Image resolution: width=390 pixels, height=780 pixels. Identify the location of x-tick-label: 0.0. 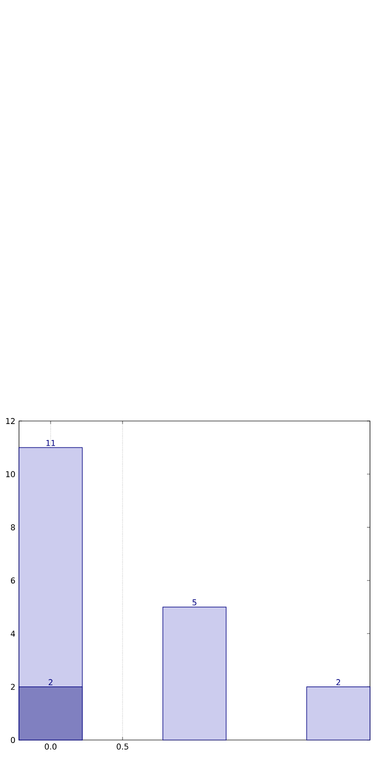
(50, 747).